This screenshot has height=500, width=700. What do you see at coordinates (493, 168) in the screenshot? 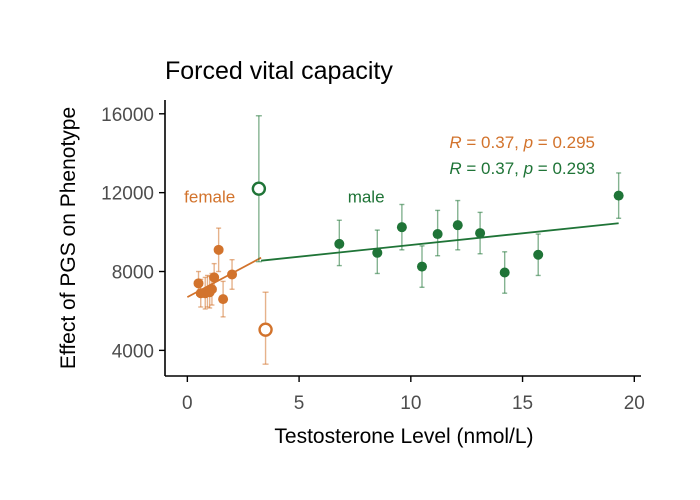
I see `annotation-male-r-value: = 0.37,` at bounding box center [493, 168].